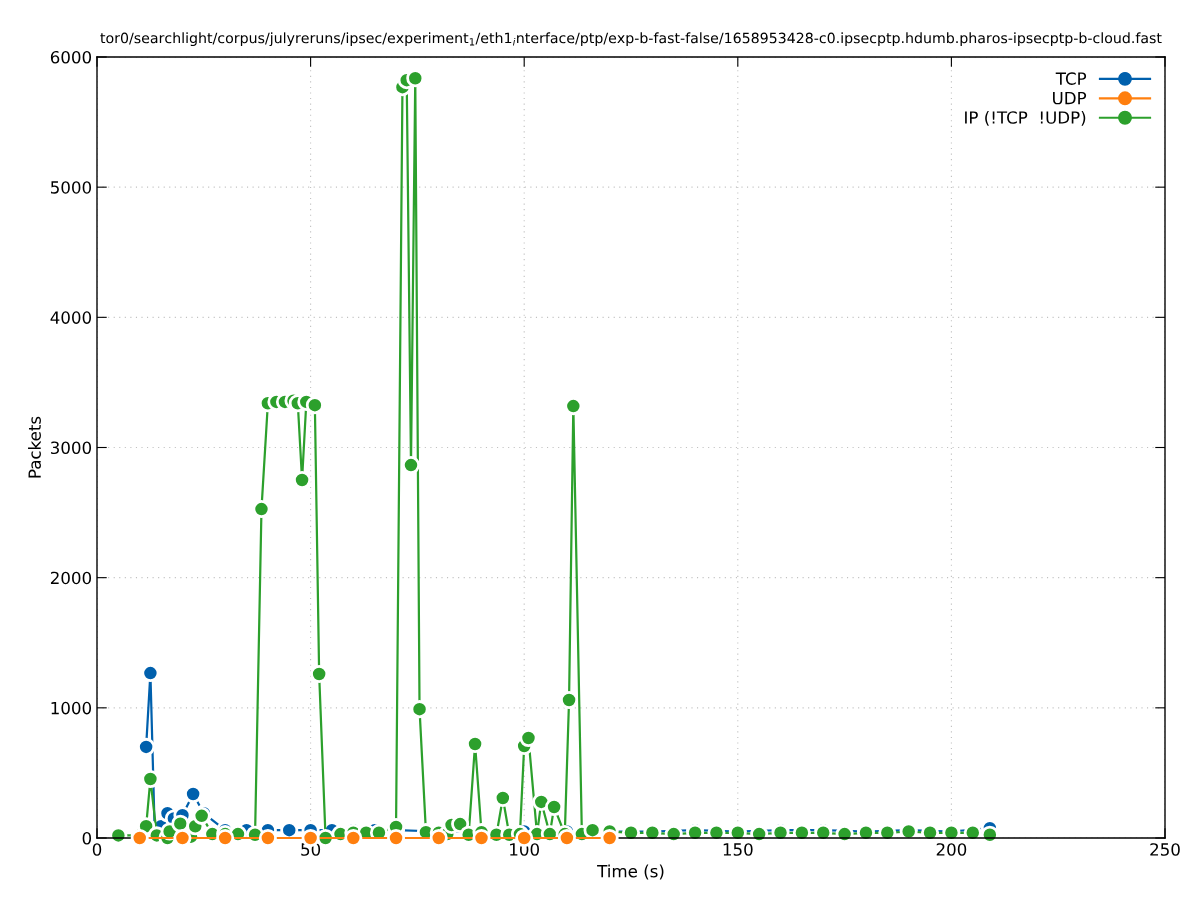  What do you see at coordinates (630, 872) in the screenshot?
I see `x-axis-title: Time (s)` at bounding box center [630, 872].